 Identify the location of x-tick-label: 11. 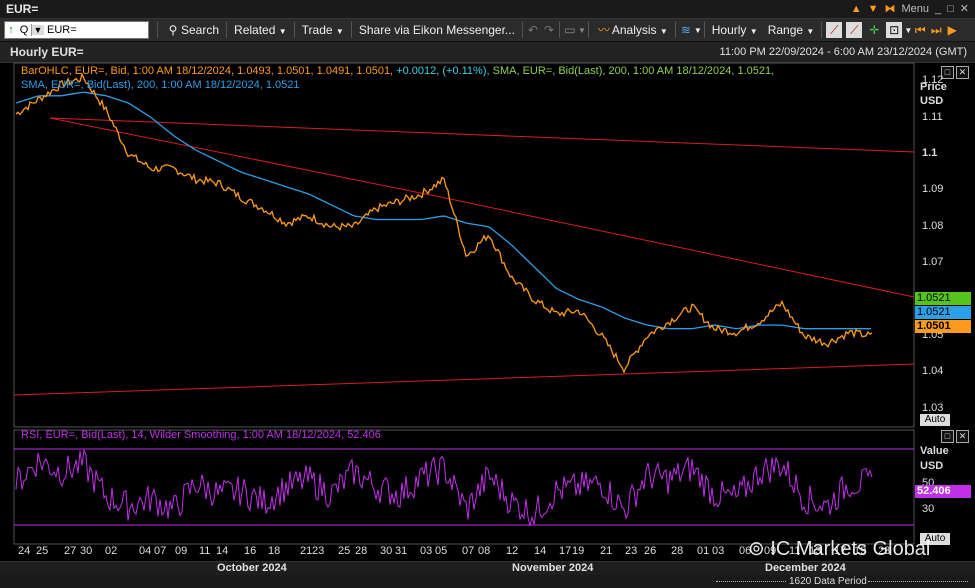
(205, 551).